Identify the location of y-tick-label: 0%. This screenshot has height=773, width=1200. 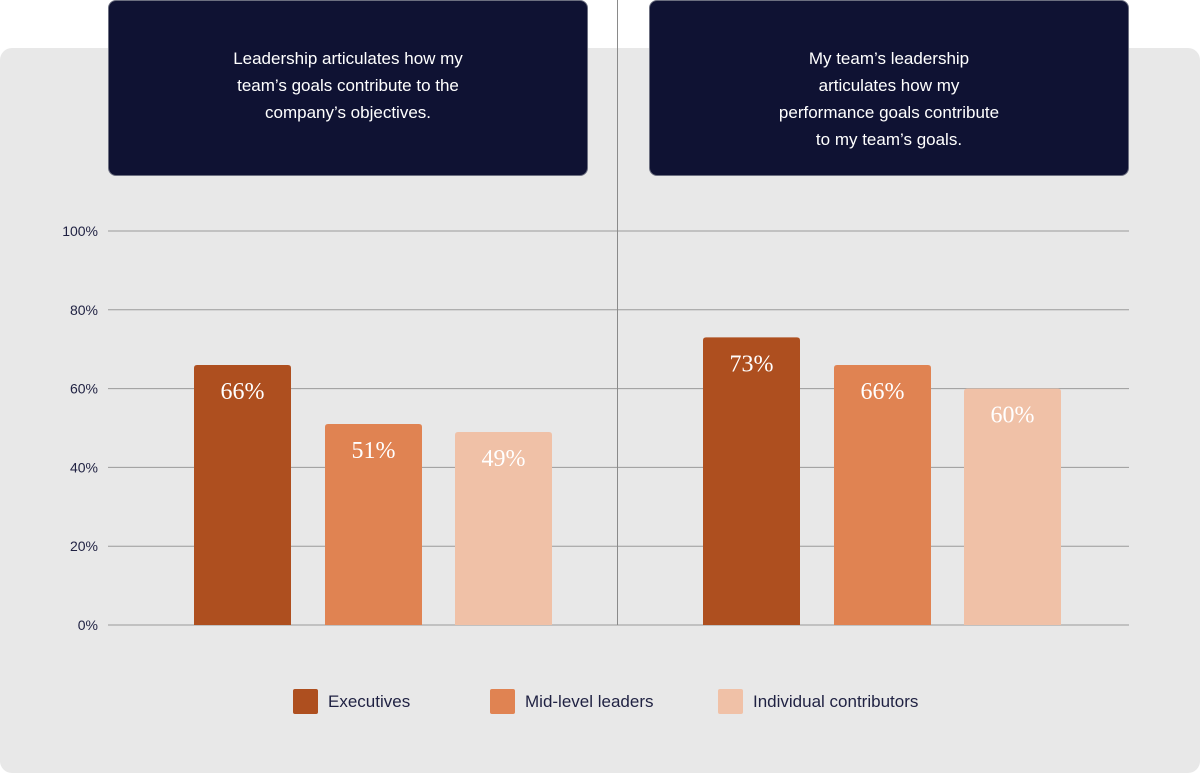
(88, 625).